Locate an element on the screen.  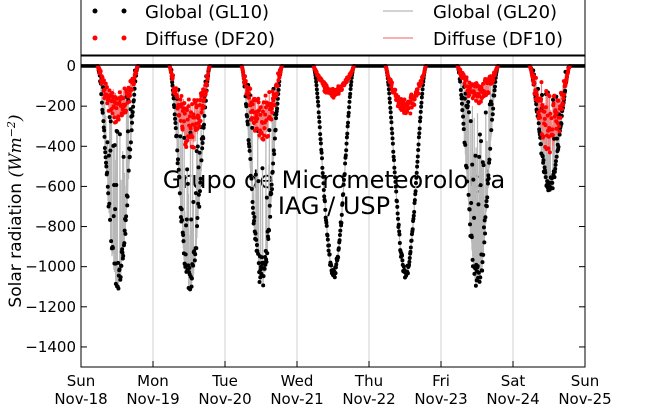
x-tick-label-date: Nov-23 is located at coordinates (440, 399).